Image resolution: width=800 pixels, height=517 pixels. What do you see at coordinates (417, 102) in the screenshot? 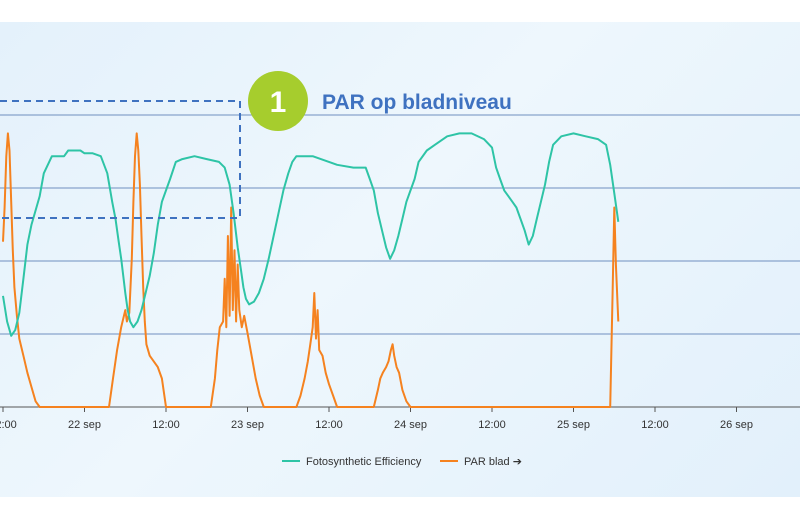
I see `annotation-text: PAR op bladniveau` at bounding box center [417, 102].